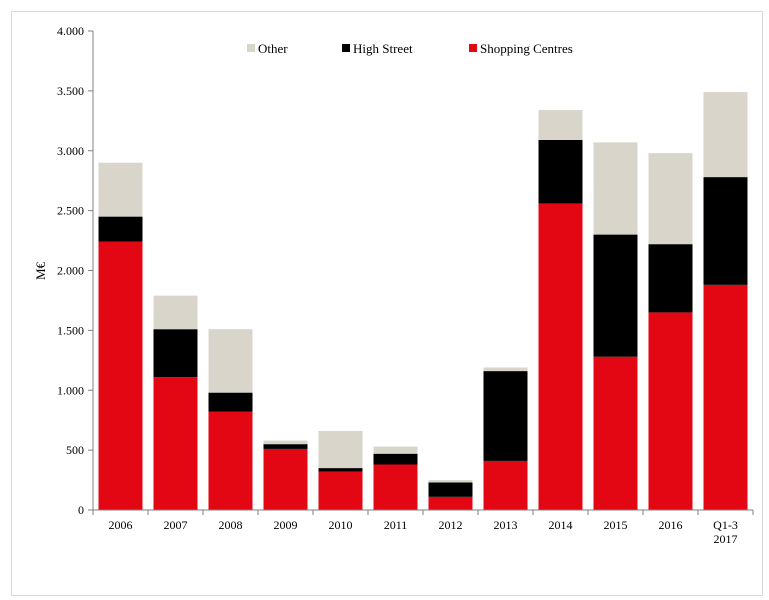 This screenshot has height=600, width=769. I want to click on y-tick-label: 4.000, so click(70, 31).